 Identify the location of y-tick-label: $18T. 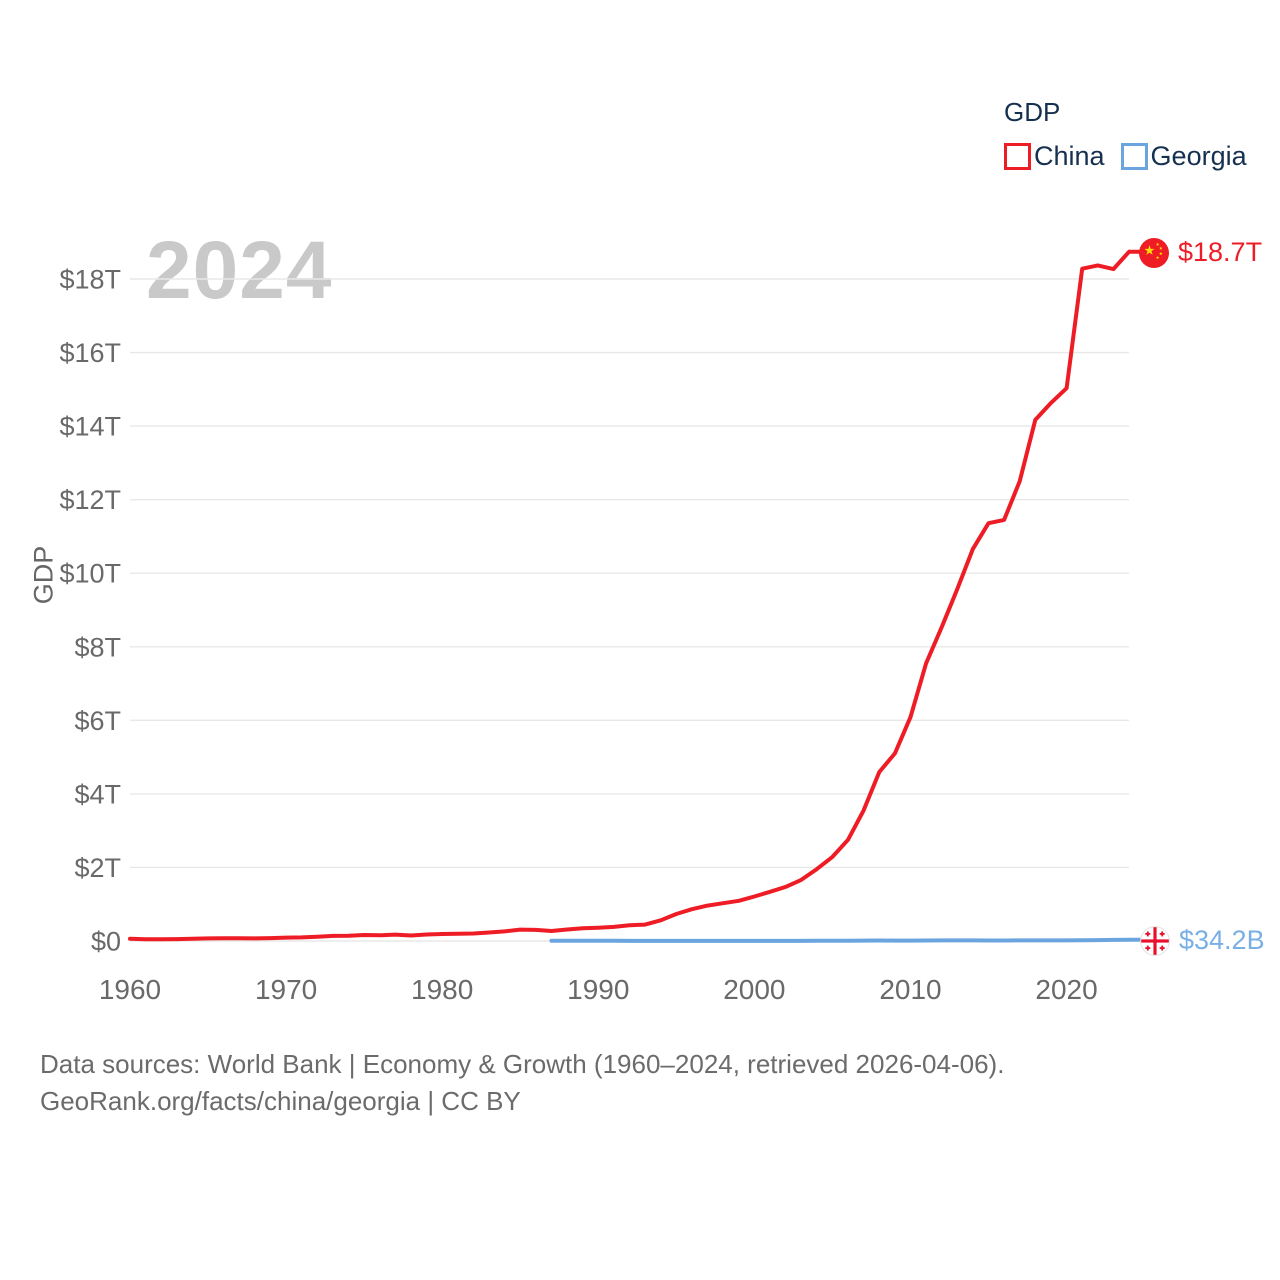
(90, 280).